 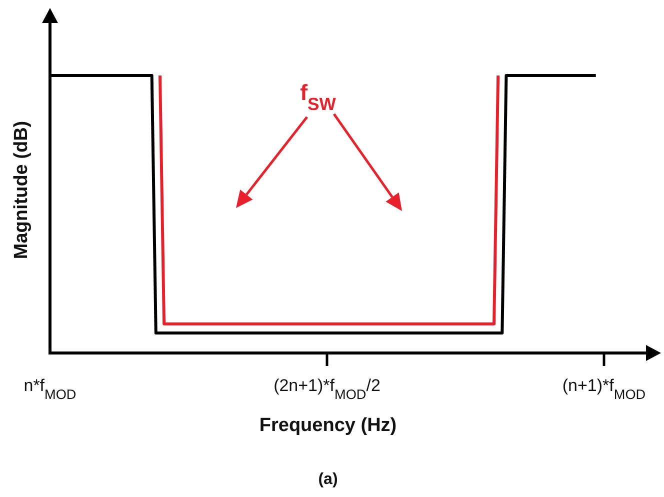 What do you see at coordinates (21, 190) in the screenshot?
I see `y-axis-title: Magnitude (dB)` at bounding box center [21, 190].